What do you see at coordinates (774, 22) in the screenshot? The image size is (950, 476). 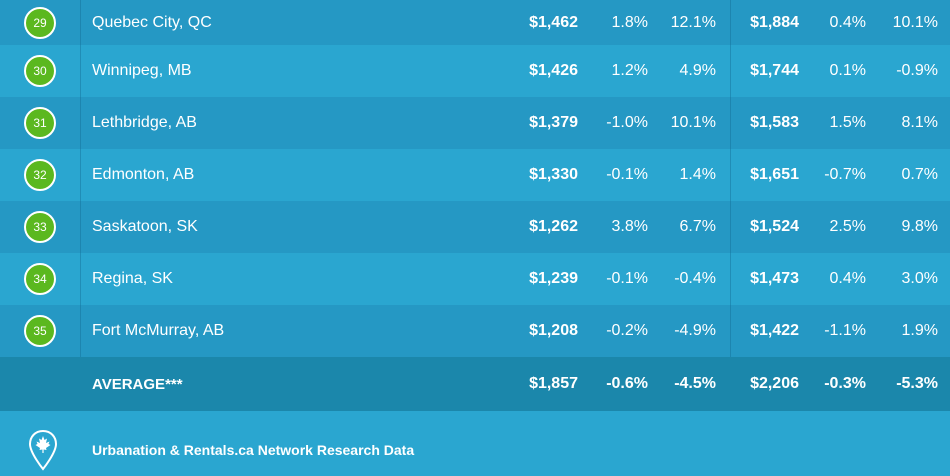 I see `two-bed-rent: $1,884` at bounding box center [774, 22].